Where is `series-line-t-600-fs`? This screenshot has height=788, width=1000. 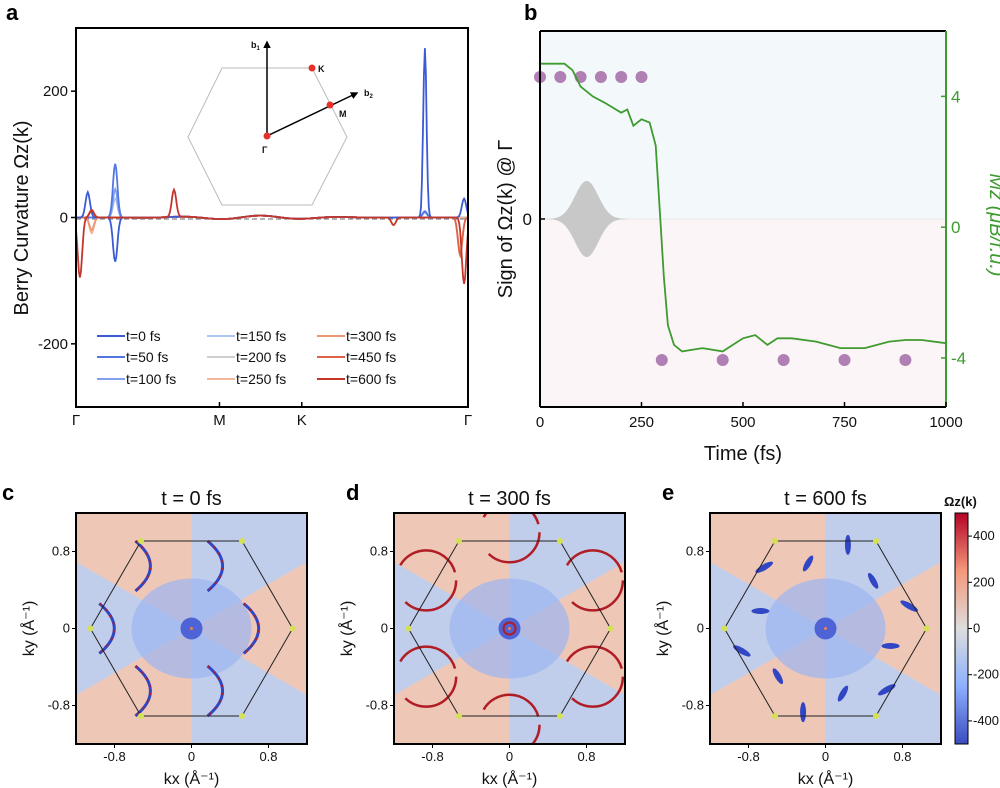 series-line-t-600-fs is located at coordinates (272, 235).